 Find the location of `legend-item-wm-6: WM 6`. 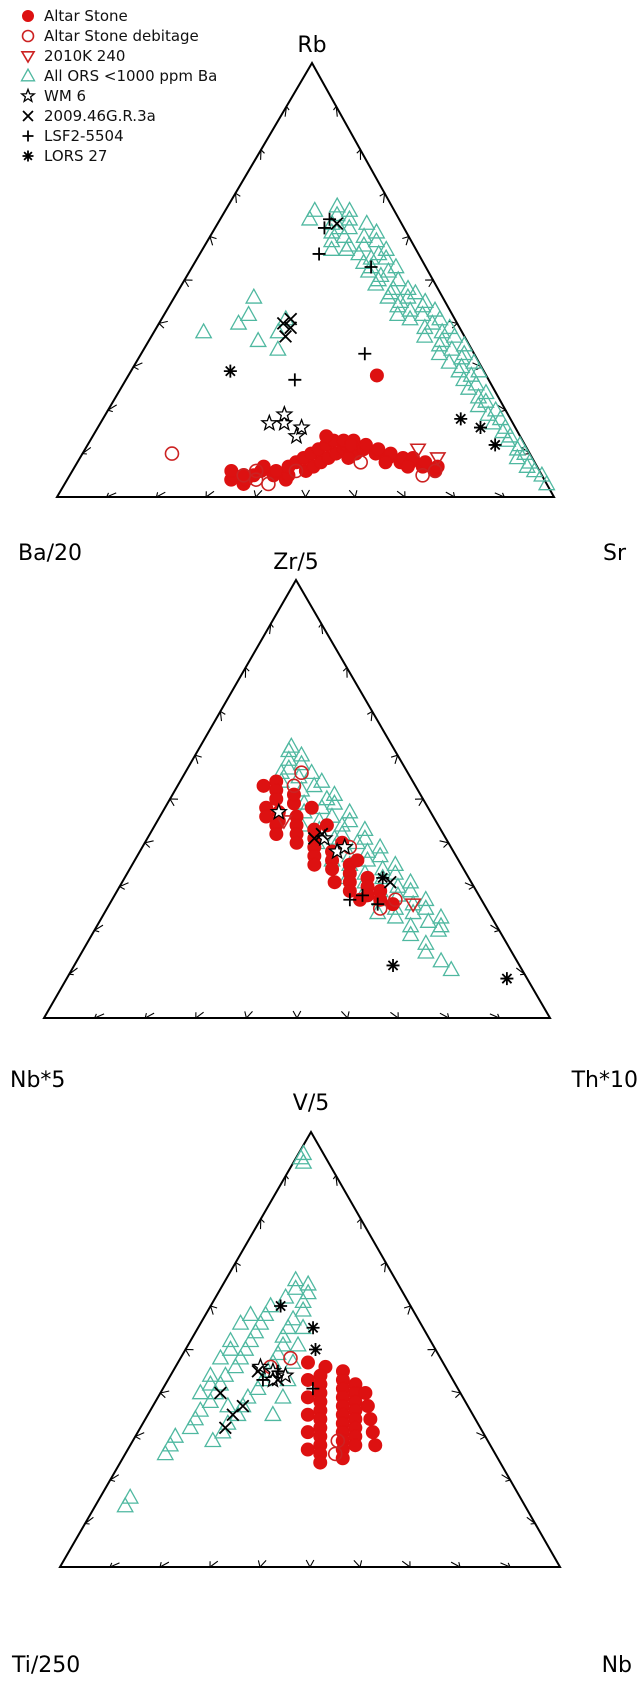

legend-item-wm-6: WM 6 is located at coordinates (130, 96).